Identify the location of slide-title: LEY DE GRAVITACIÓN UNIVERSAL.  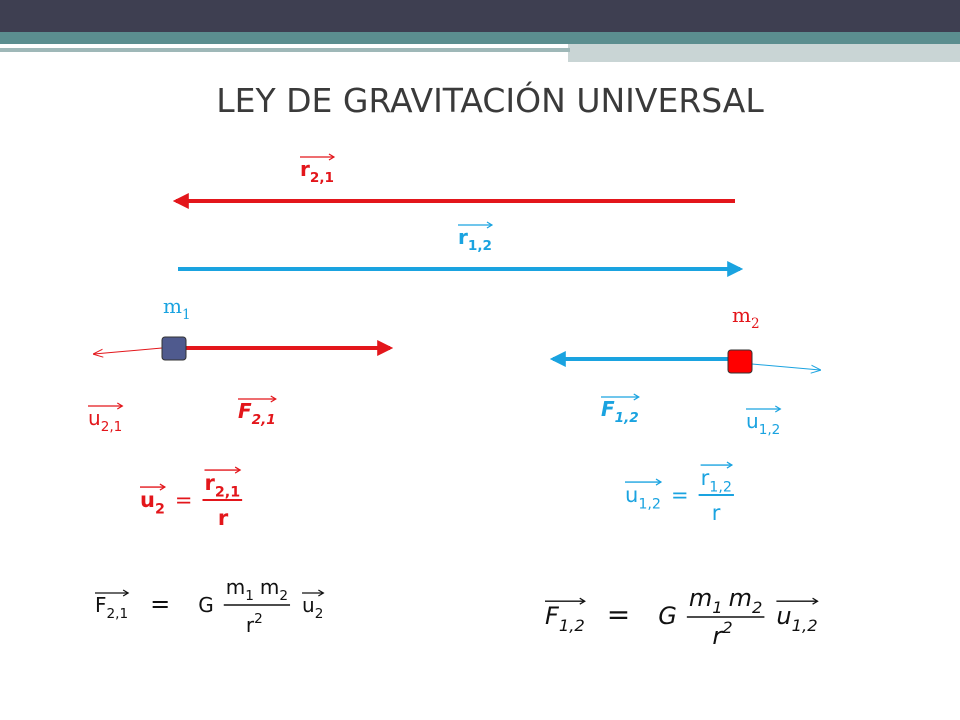
(490, 100).